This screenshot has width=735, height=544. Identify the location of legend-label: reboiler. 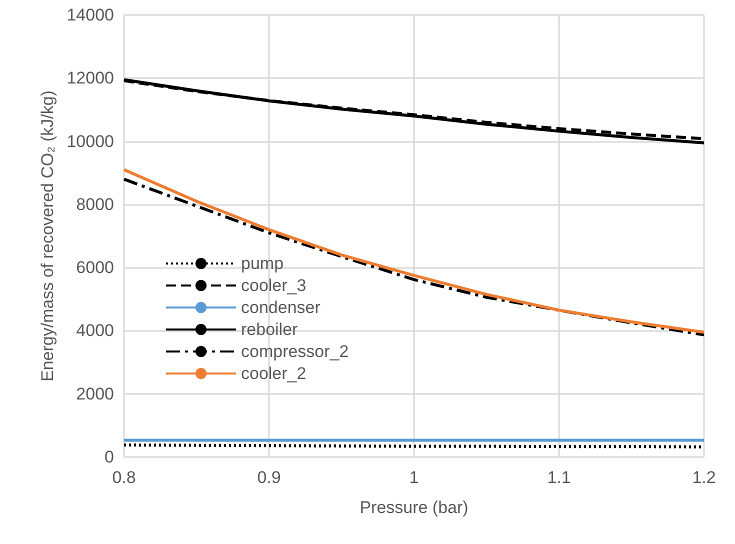
(269, 329).